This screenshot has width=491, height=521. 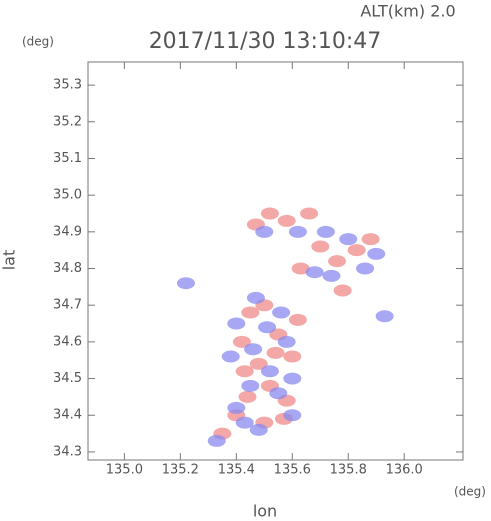 I want to click on x-unit: (deg), so click(x=470, y=492).